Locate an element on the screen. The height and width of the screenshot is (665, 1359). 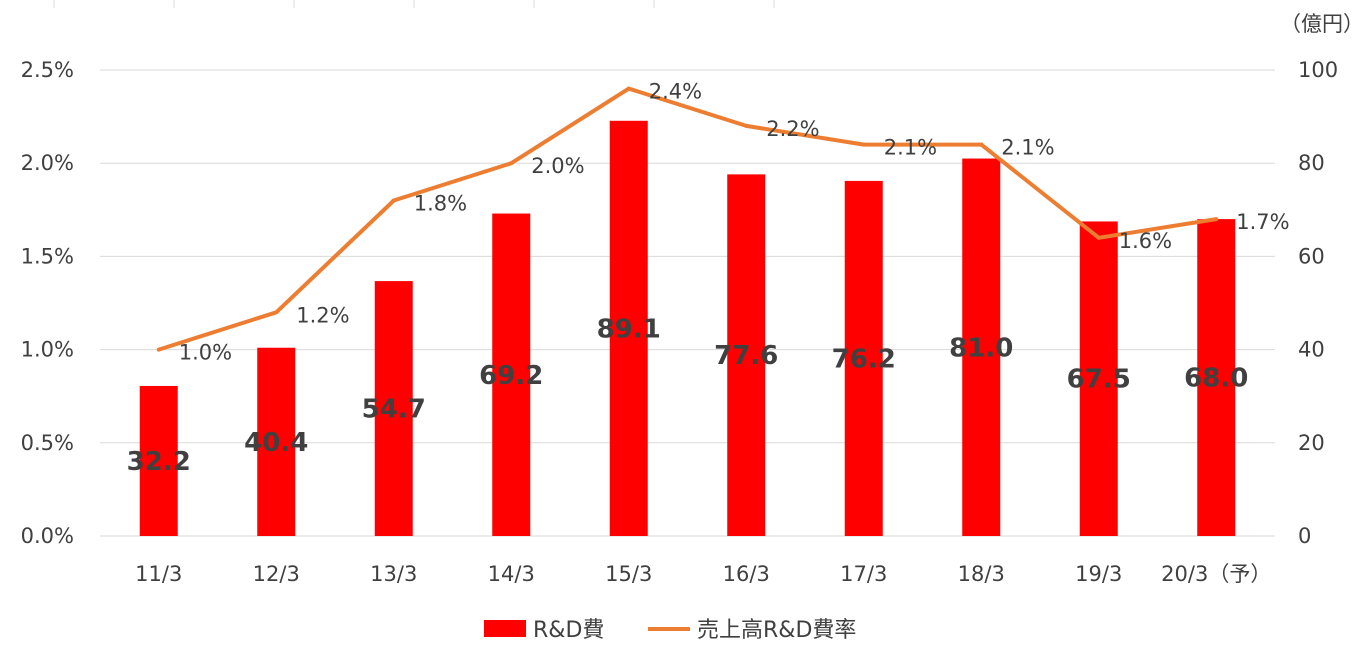
legend-line-label: 売上高R&D費率 is located at coordinates (776, 630).